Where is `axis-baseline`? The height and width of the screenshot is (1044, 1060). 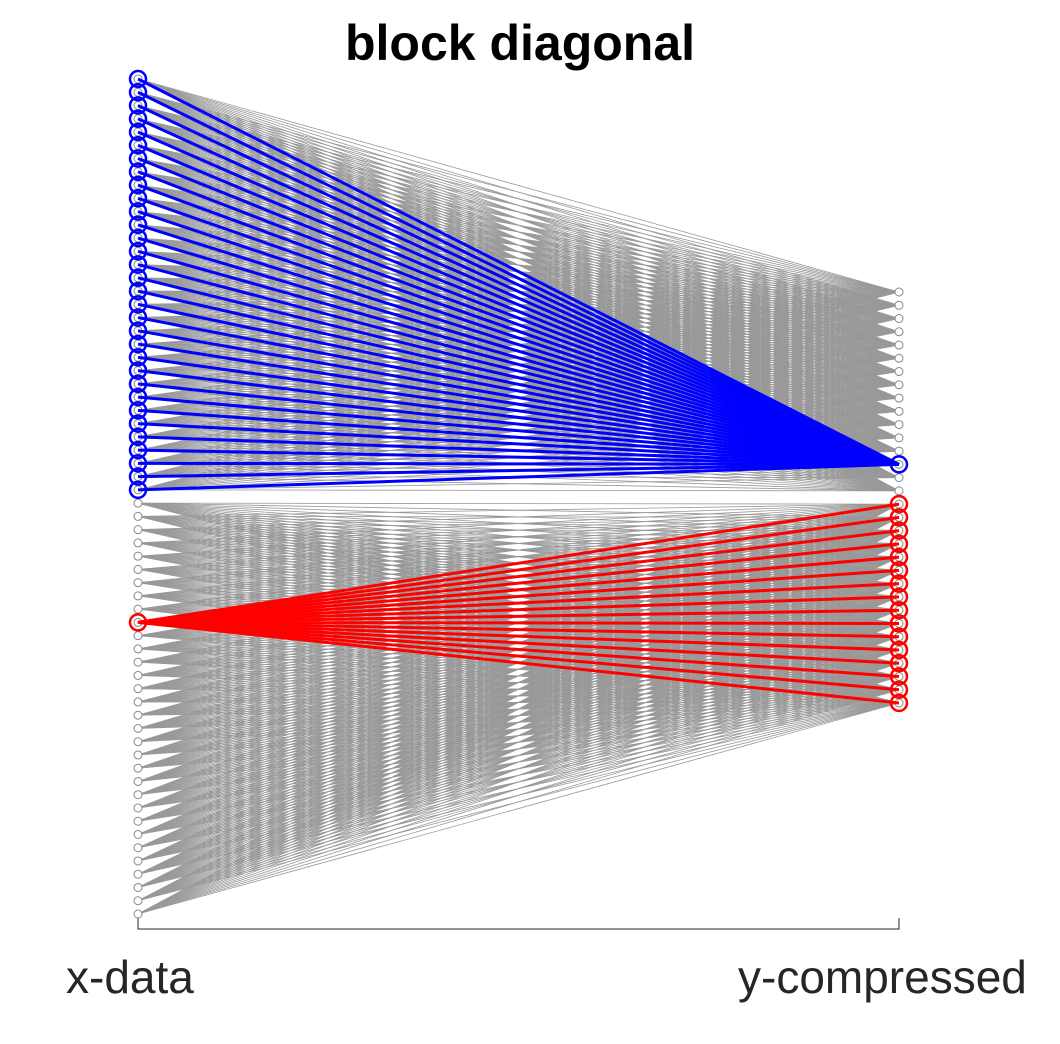 axis-baseline is located at coordinates (518, 924).